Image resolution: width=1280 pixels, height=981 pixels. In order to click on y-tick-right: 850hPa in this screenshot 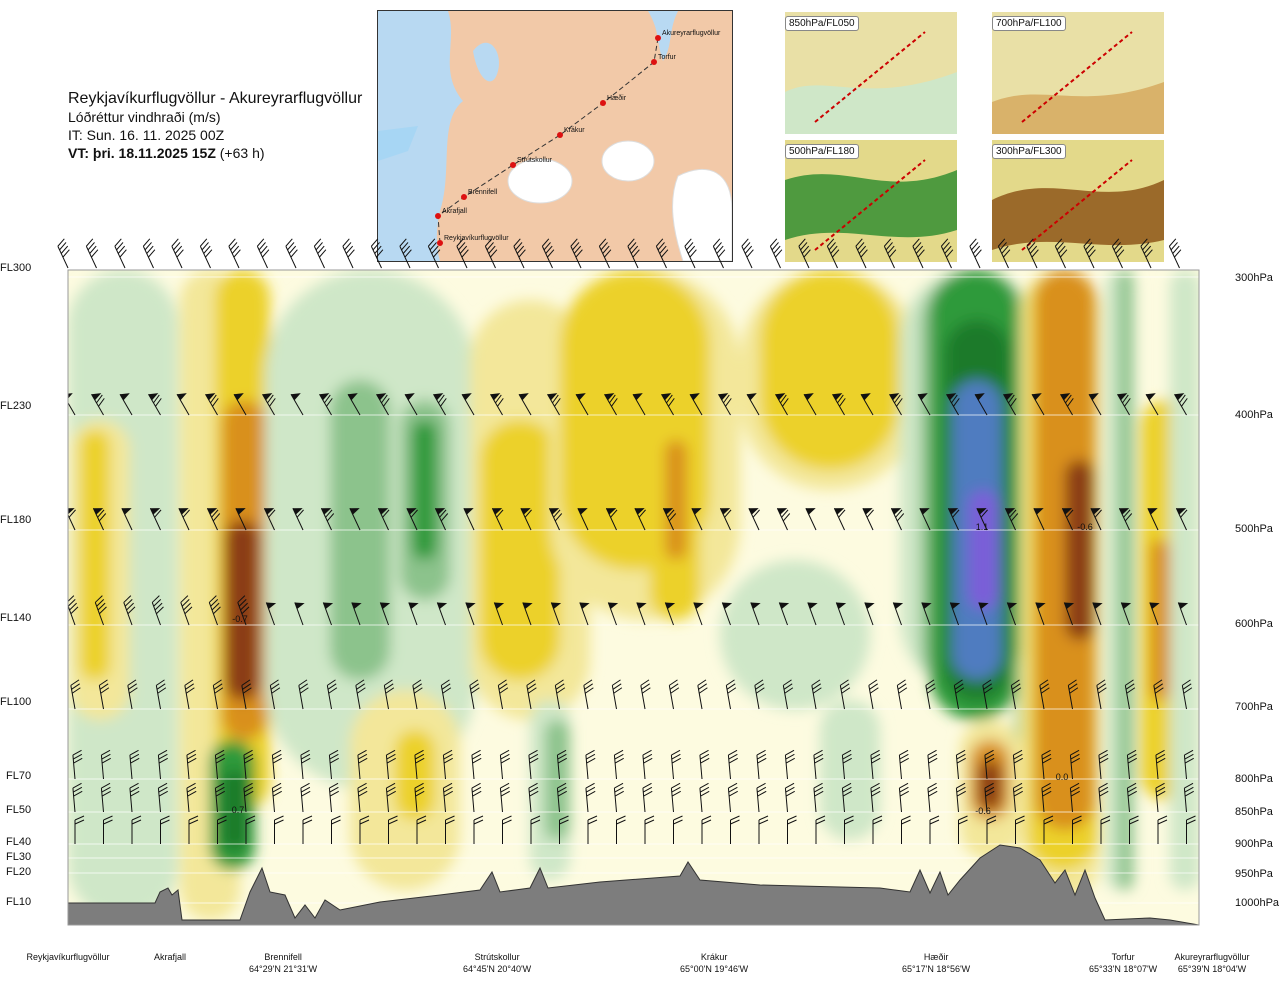, I will do `click(1254, 812)`.